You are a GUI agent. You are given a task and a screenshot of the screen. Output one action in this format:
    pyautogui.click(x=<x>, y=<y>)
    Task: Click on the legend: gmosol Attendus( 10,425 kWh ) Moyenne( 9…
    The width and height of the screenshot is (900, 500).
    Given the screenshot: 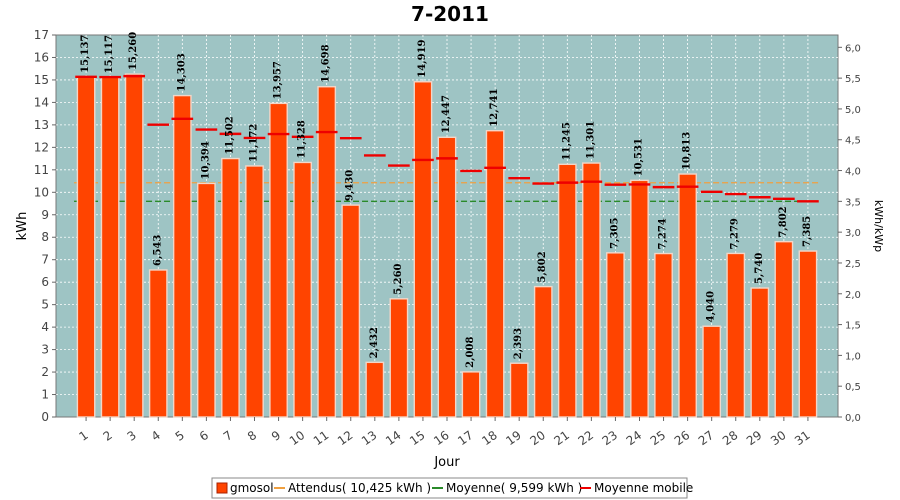 What is the action you would take?
    pyautogui.click(x=452, y=488)
    